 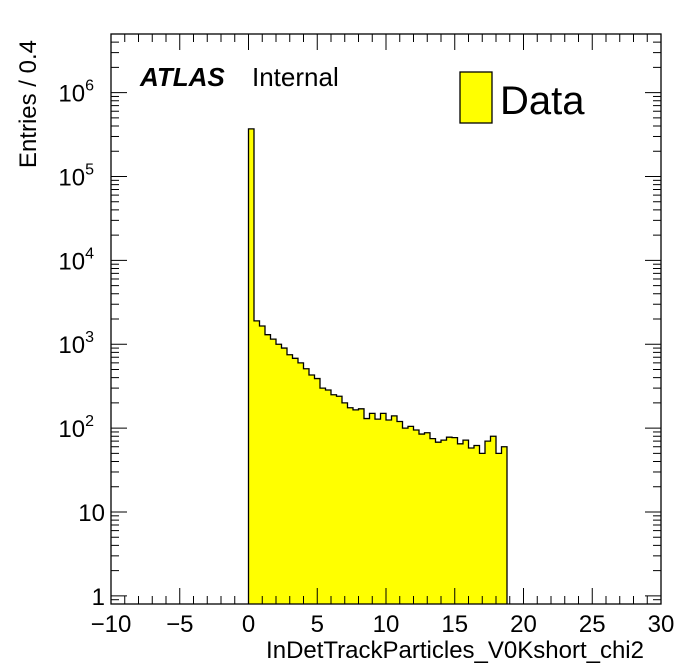 What do you see at coordinates (76, 177) in the screenshot?
I see `y-tick-label: 10⁵` at bounding box center [76, 177].